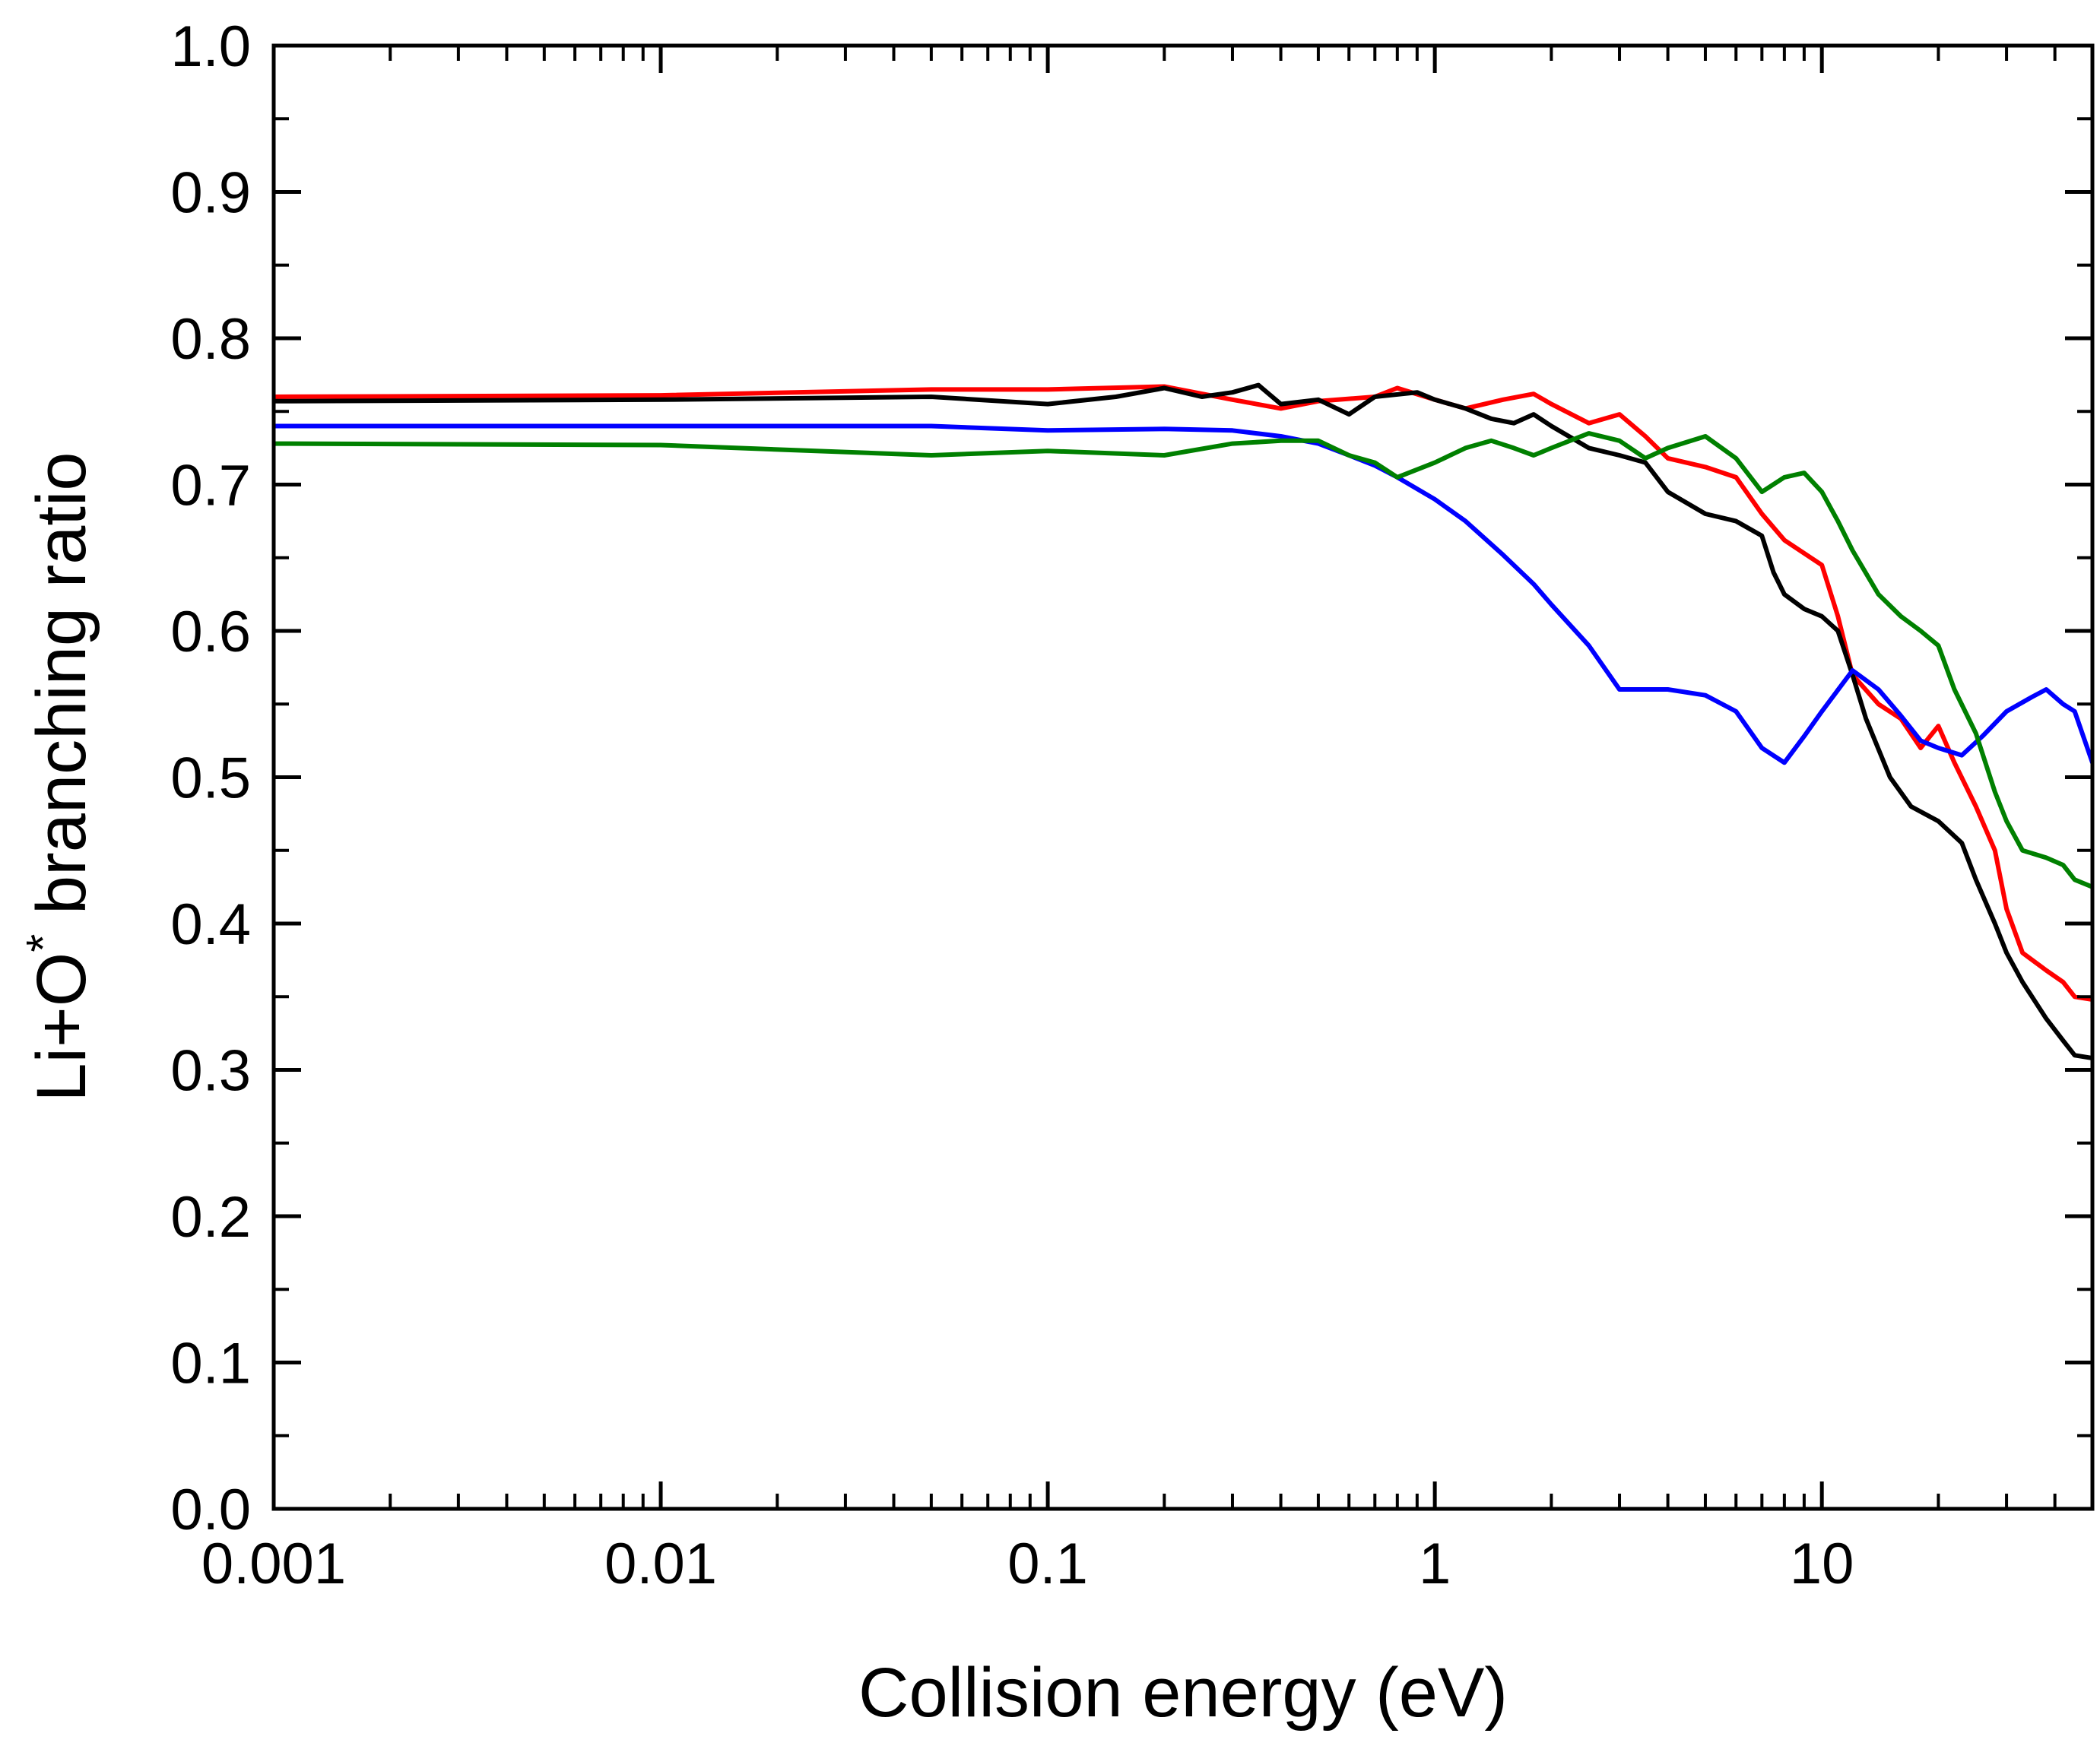 This screenshot has height=1746, width=2100. Describe the element at coordinates (210, 924) in the screenshot. I see `y-tick-label: 0.4` at that location.